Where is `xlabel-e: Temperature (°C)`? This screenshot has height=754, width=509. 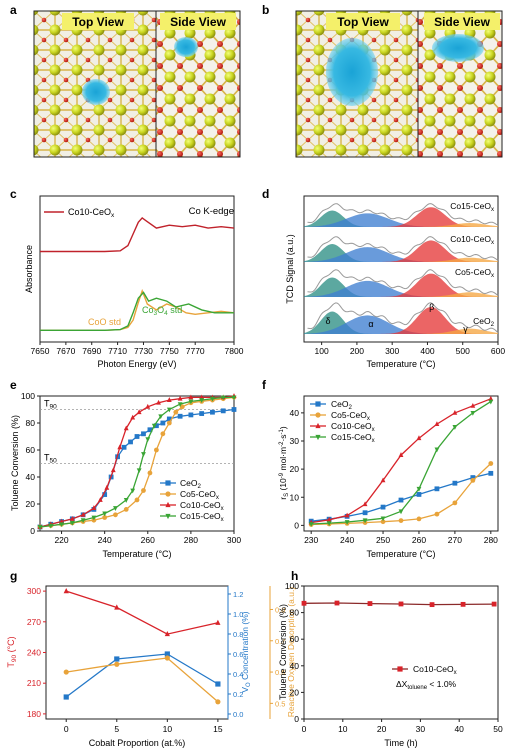
xlabel-e: Temperature (°C) is located at coordinates (136, 554).